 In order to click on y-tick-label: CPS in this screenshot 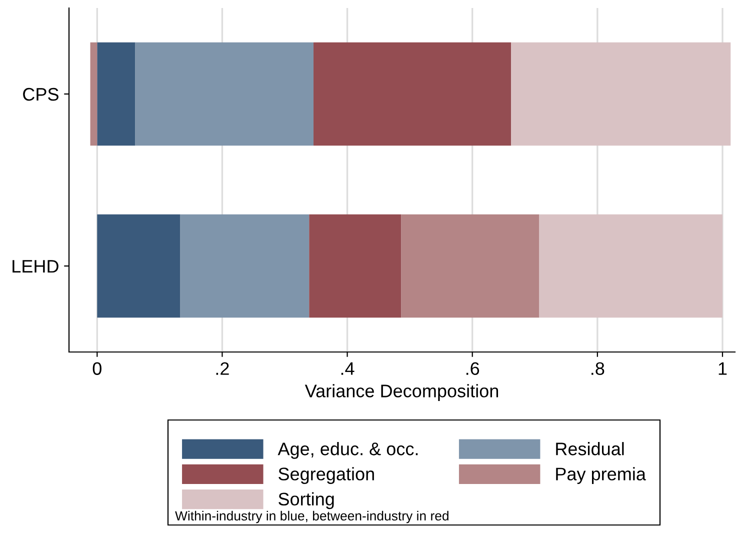, I will do `click(40, 94)`.